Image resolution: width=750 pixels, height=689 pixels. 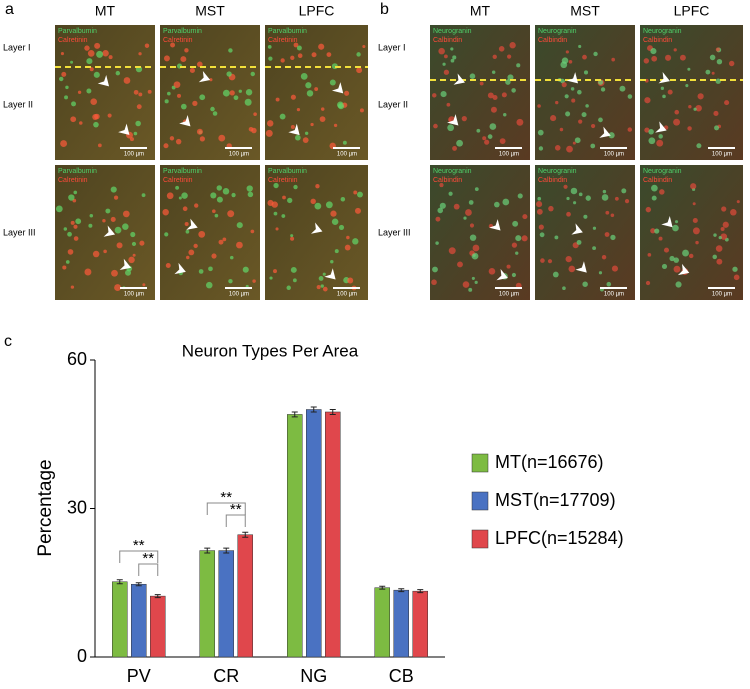 I want to click on y-tick-label: 30, so click(x=77, y=507).